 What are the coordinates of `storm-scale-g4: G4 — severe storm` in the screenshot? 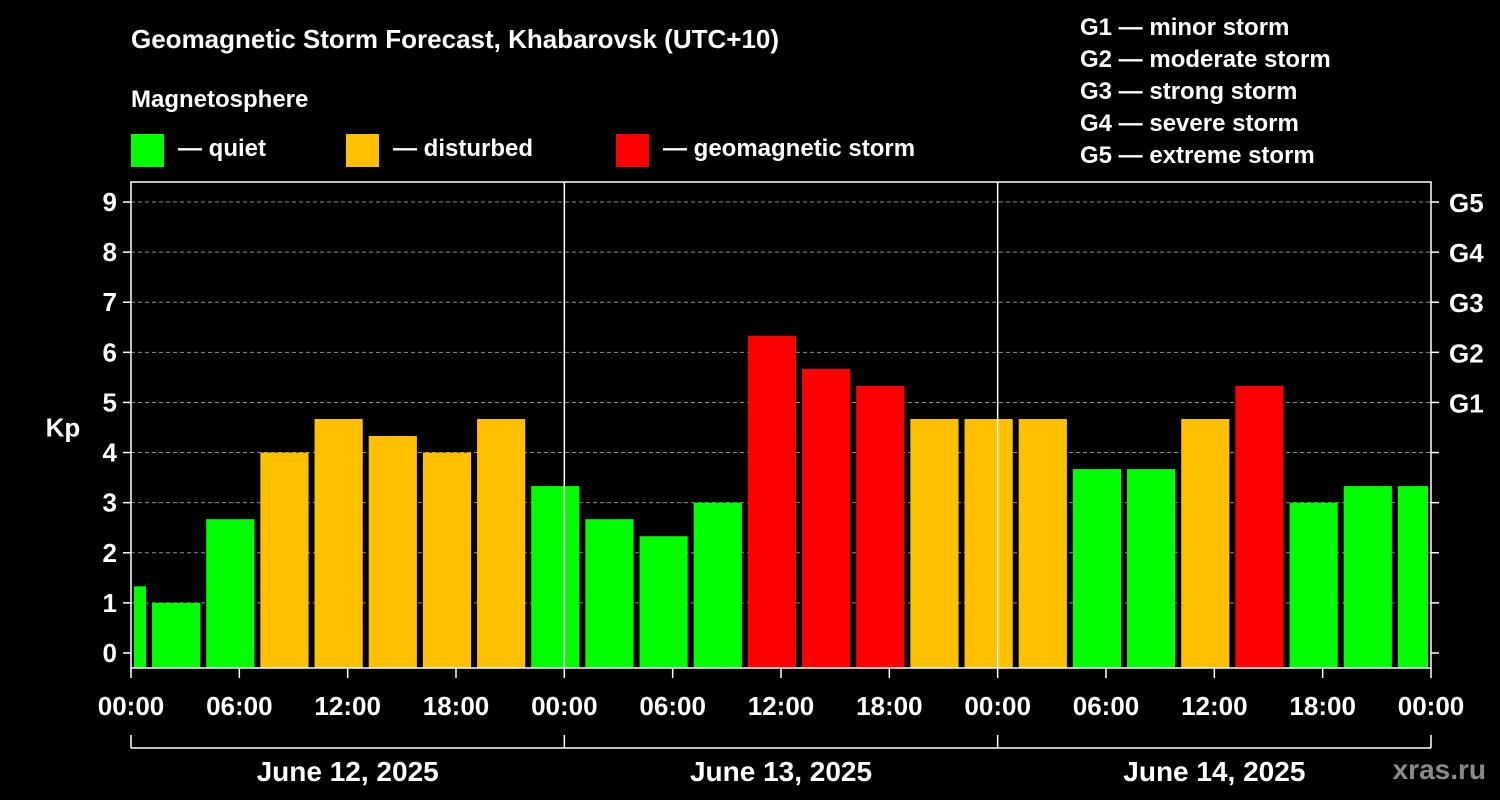 It's located at (1189, 123).